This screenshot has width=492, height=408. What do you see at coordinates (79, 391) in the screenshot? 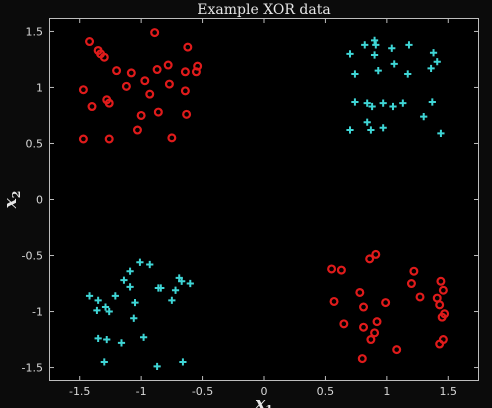
I see `x-tick-label: -1.5` at bounding box center [79, 391].